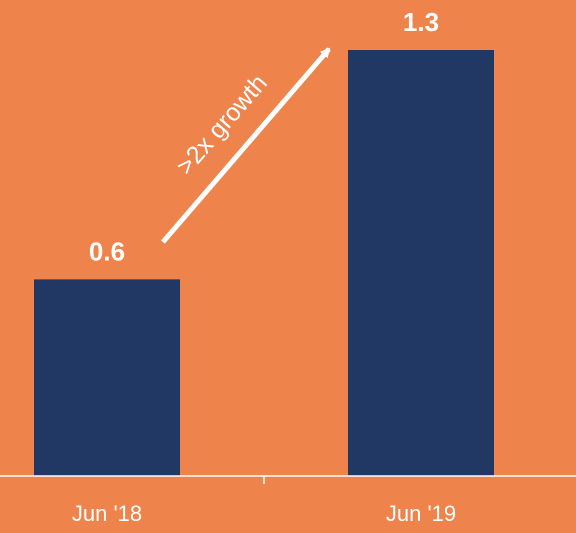 The image size is (576, 533). I want to click on data-label-1: 0.6, so click(107, 251).